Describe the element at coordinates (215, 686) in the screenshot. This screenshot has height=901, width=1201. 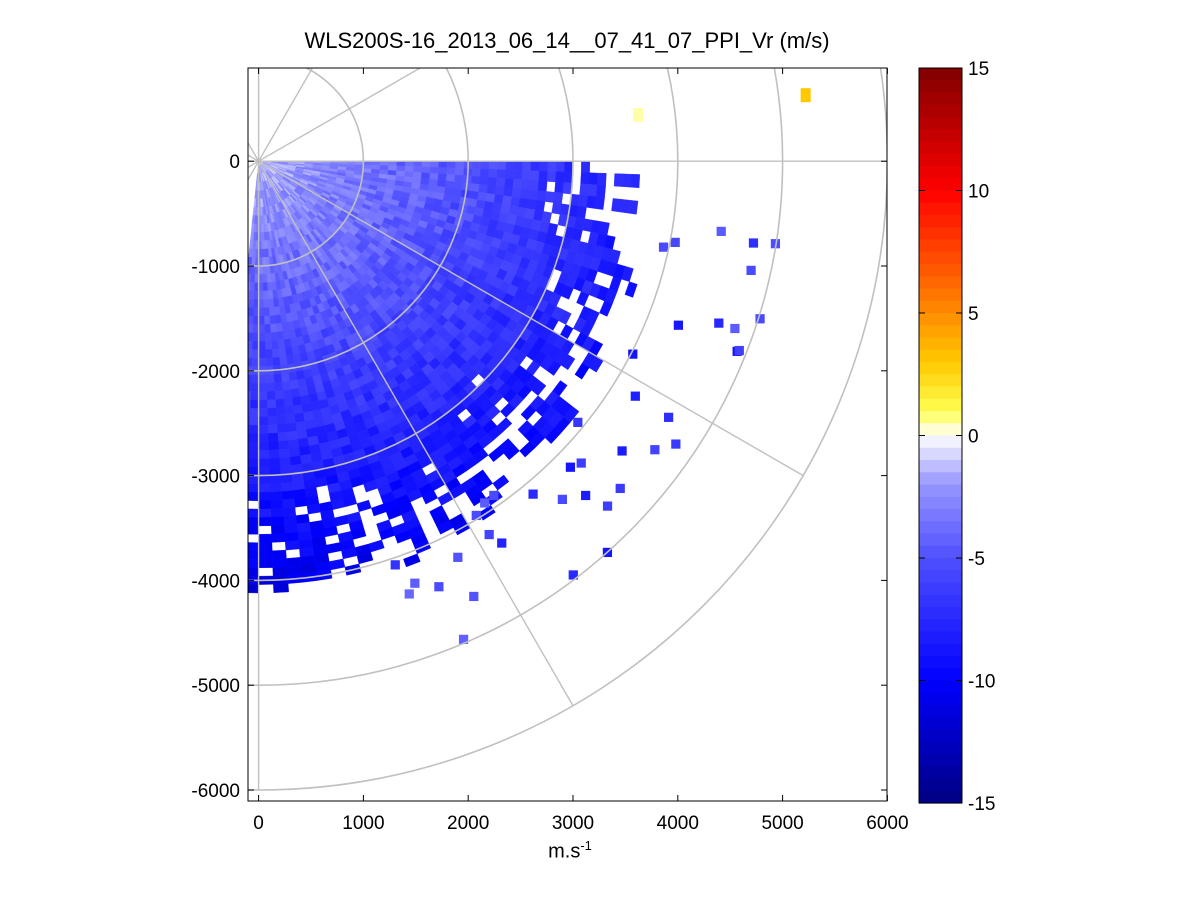
I see `y-tick-label: -5000` at that location.